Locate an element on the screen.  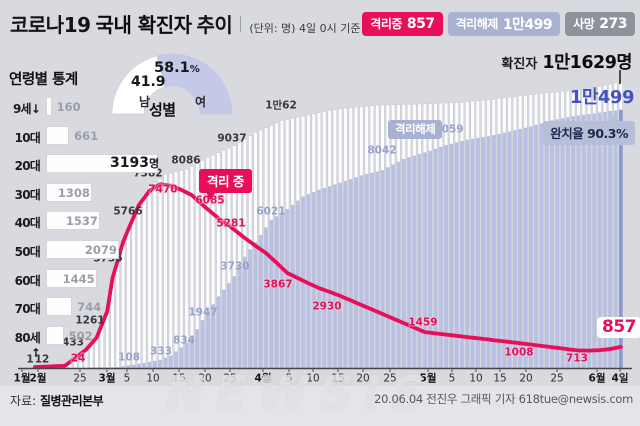
x-tick-label: 3월 is located at coordinates (107, 378).